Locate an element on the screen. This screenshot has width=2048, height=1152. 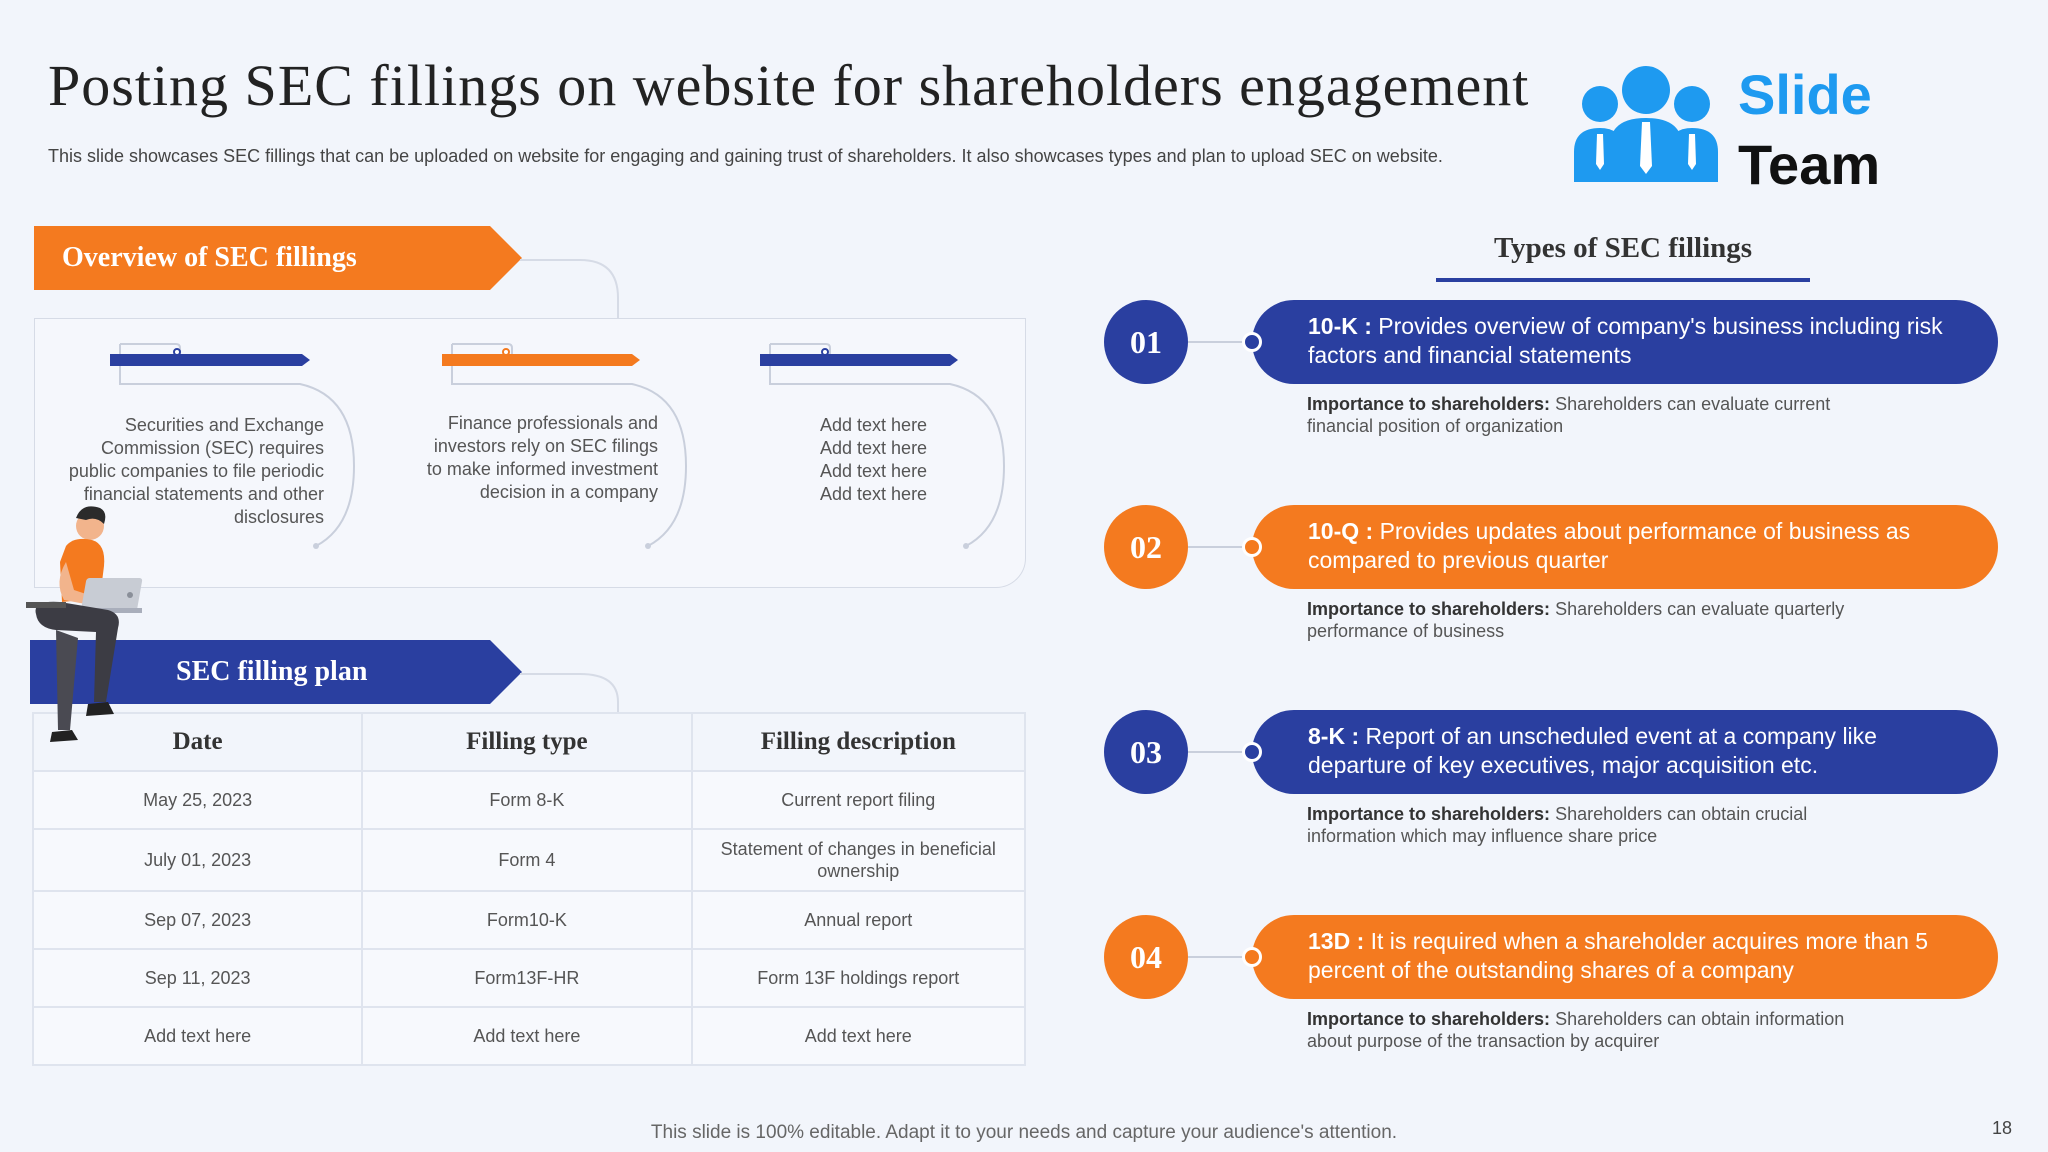
people-group-icon is located at coordinates (1646, 124).